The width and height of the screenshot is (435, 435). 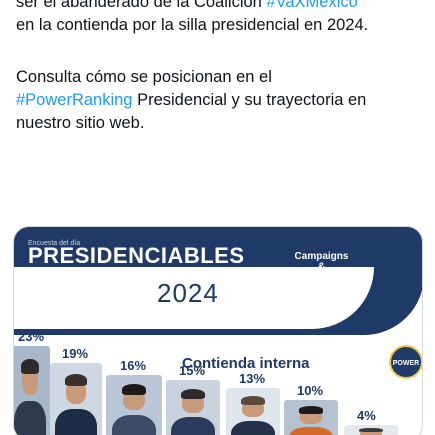 I want to click on bar-value-label: 13%, so click(x=252, y=378).